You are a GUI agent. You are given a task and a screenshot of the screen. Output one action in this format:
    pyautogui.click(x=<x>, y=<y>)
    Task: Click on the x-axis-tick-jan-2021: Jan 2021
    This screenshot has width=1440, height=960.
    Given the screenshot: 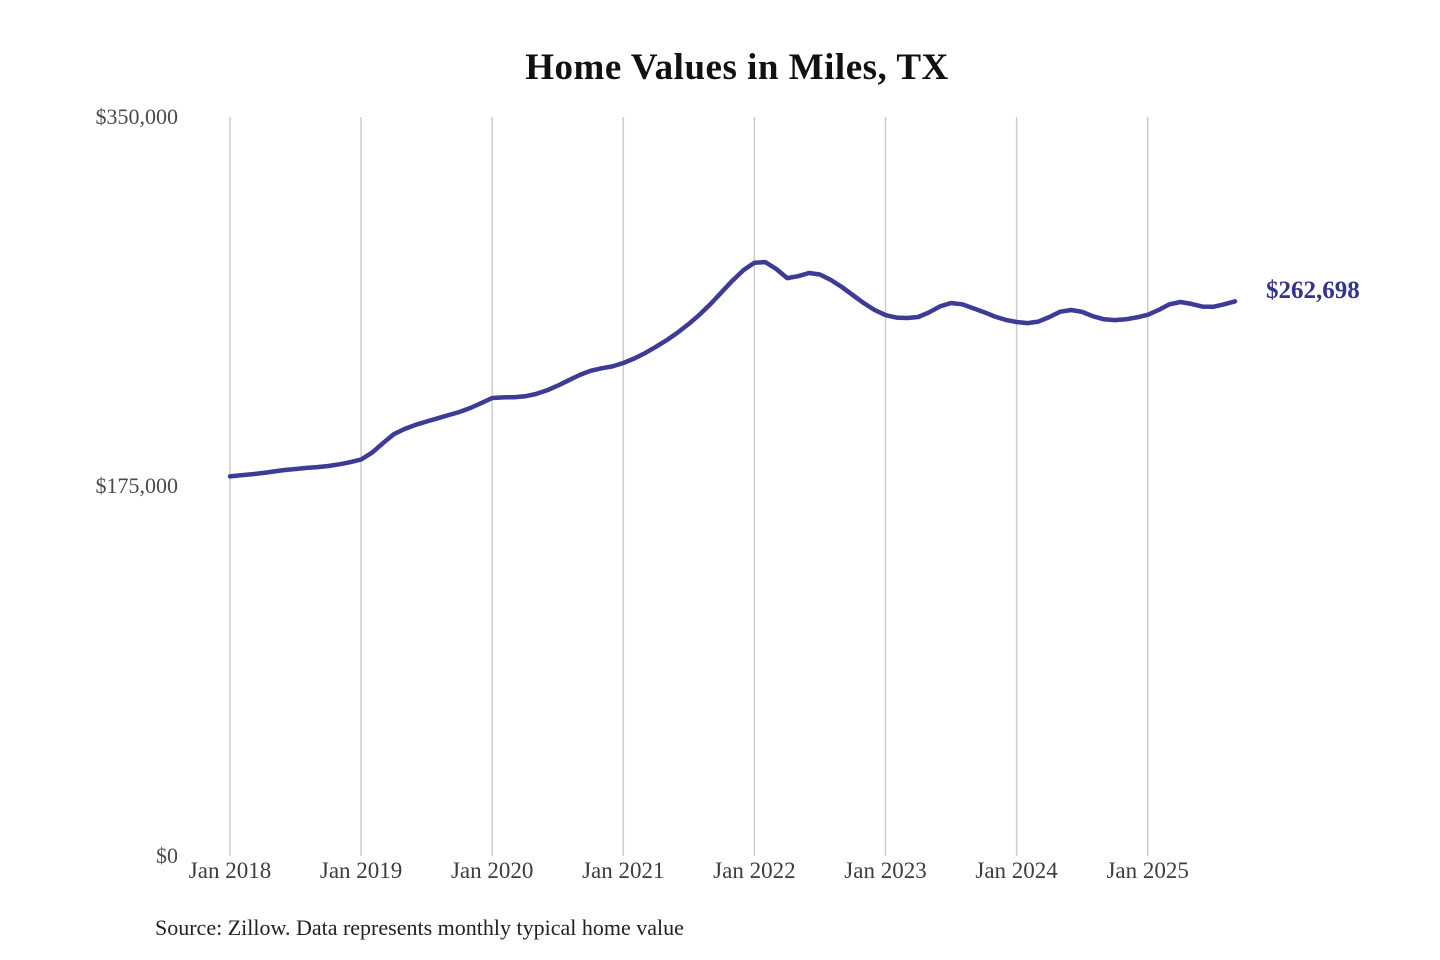 What is the action you would take?
    pyautogui.click(x=623, y=870)
    